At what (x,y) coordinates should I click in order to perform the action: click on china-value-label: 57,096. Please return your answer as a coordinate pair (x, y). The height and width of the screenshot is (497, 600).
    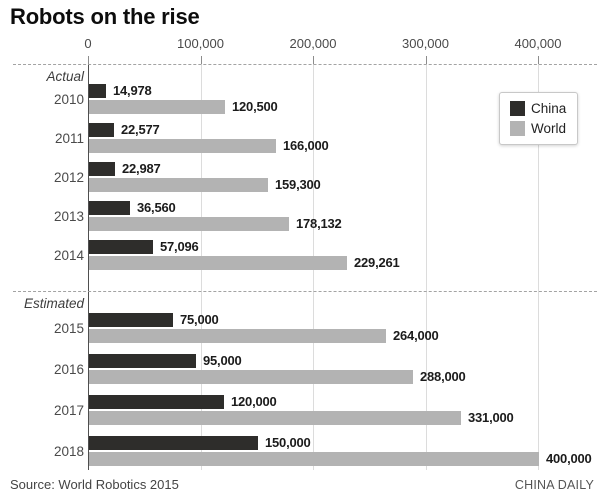
    Looking at the image, I should click on (179, 246).